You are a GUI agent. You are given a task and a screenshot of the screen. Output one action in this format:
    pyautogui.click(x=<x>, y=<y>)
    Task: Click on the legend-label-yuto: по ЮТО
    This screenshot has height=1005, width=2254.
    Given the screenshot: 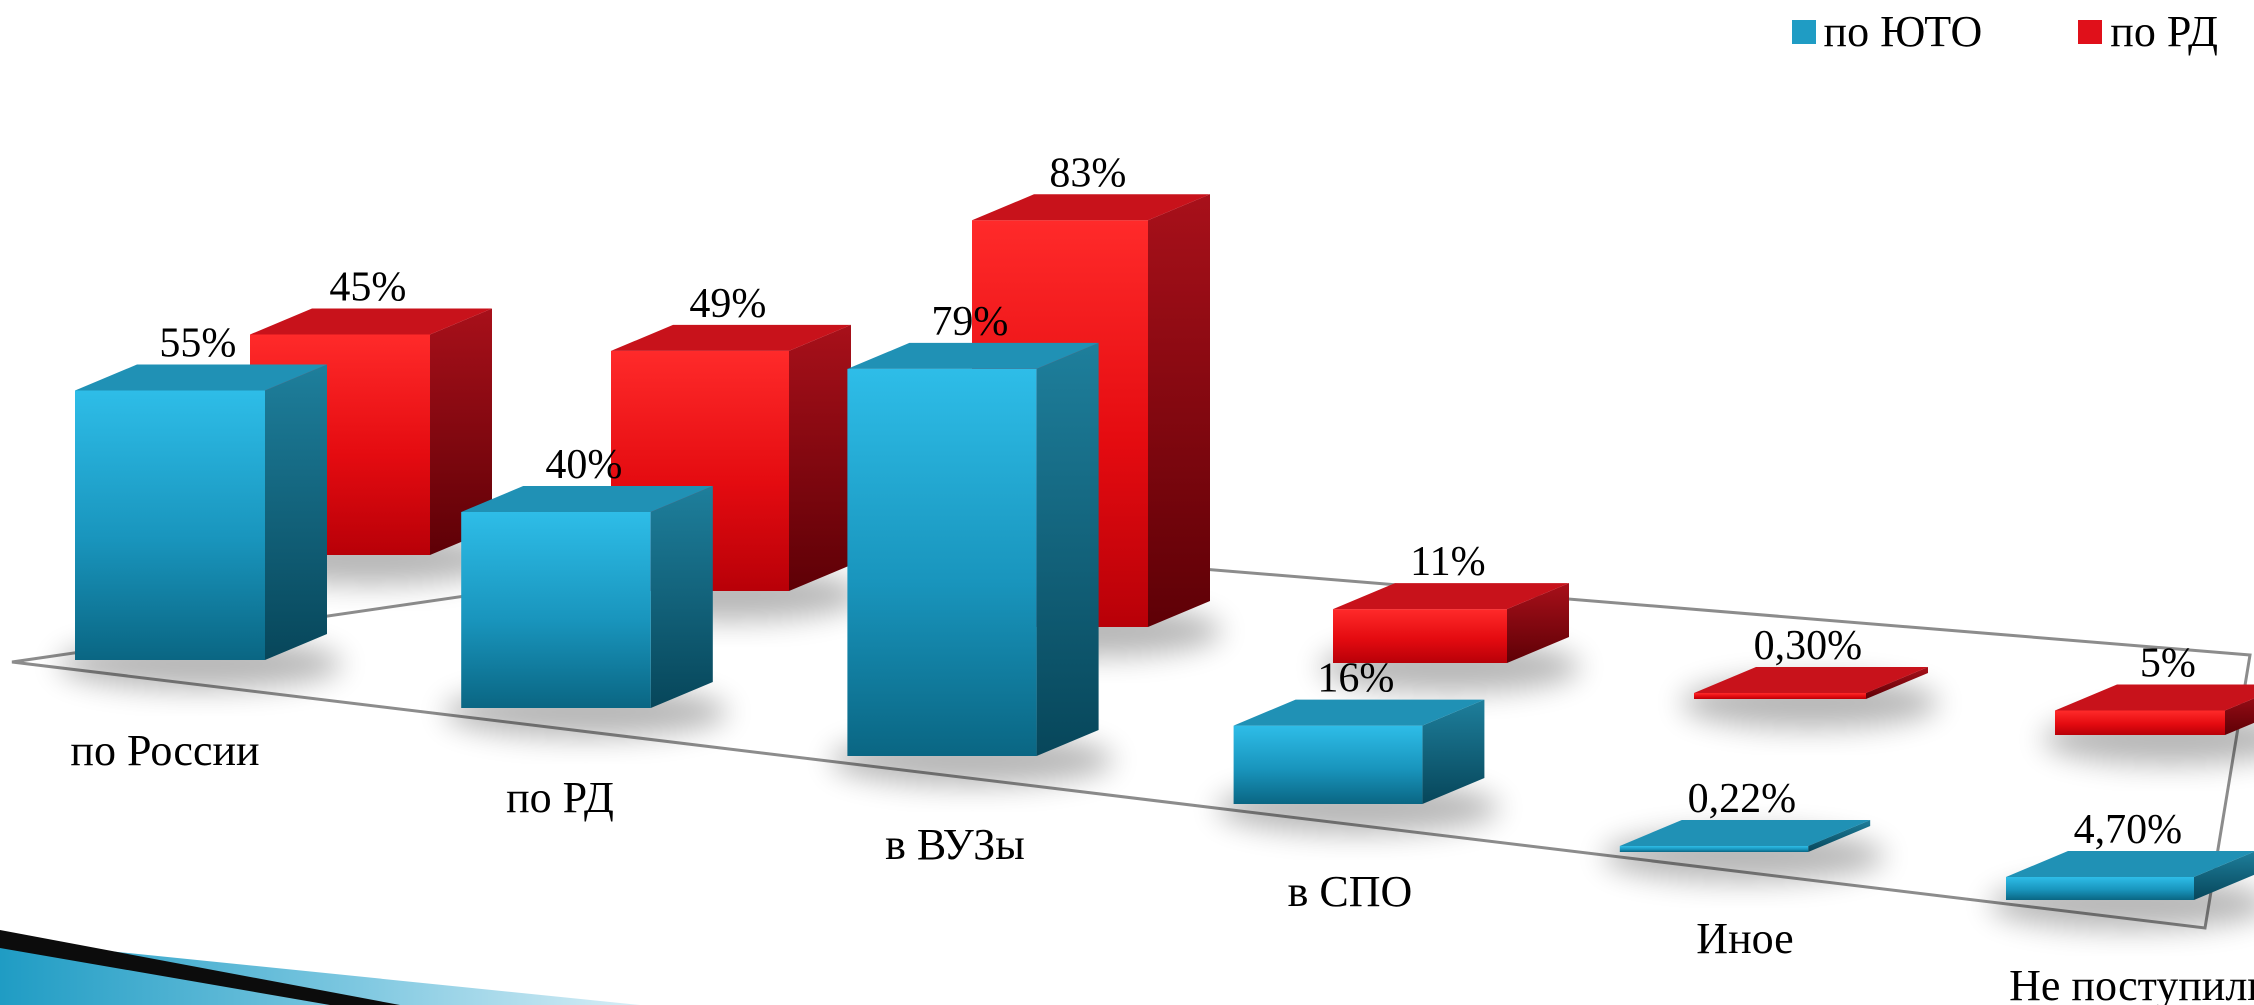 What is the action you would take?
    pyautogui.click(x=1903, y=31)
    